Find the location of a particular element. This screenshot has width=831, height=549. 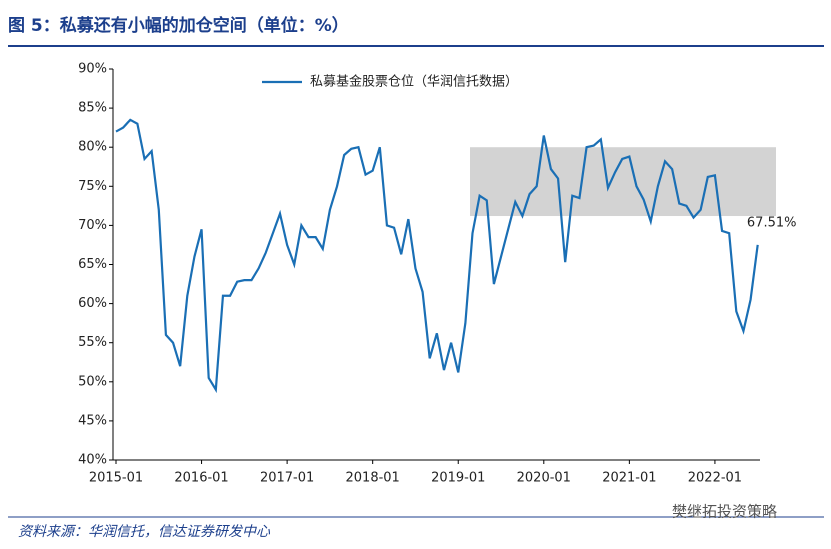

x-tick-label: 2015-01 is located at coordinates (116, 478).